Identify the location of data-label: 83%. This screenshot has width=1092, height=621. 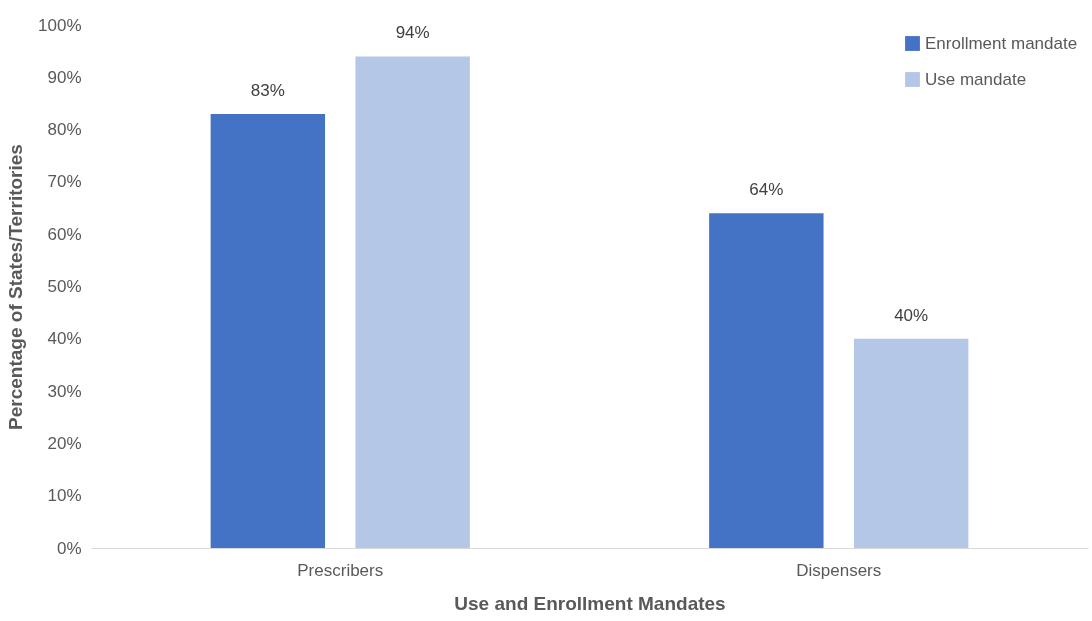
(267, 90).